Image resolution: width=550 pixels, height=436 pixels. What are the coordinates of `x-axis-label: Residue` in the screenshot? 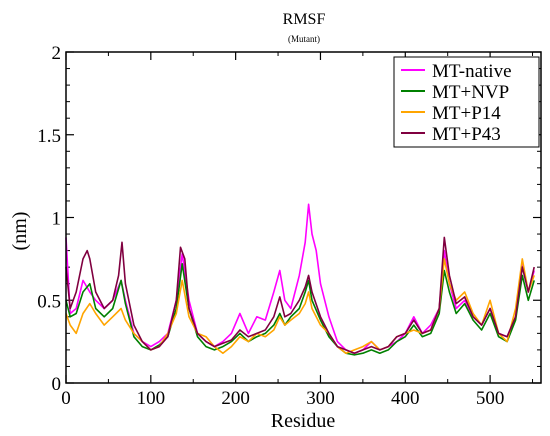 It's located at (303, 421).